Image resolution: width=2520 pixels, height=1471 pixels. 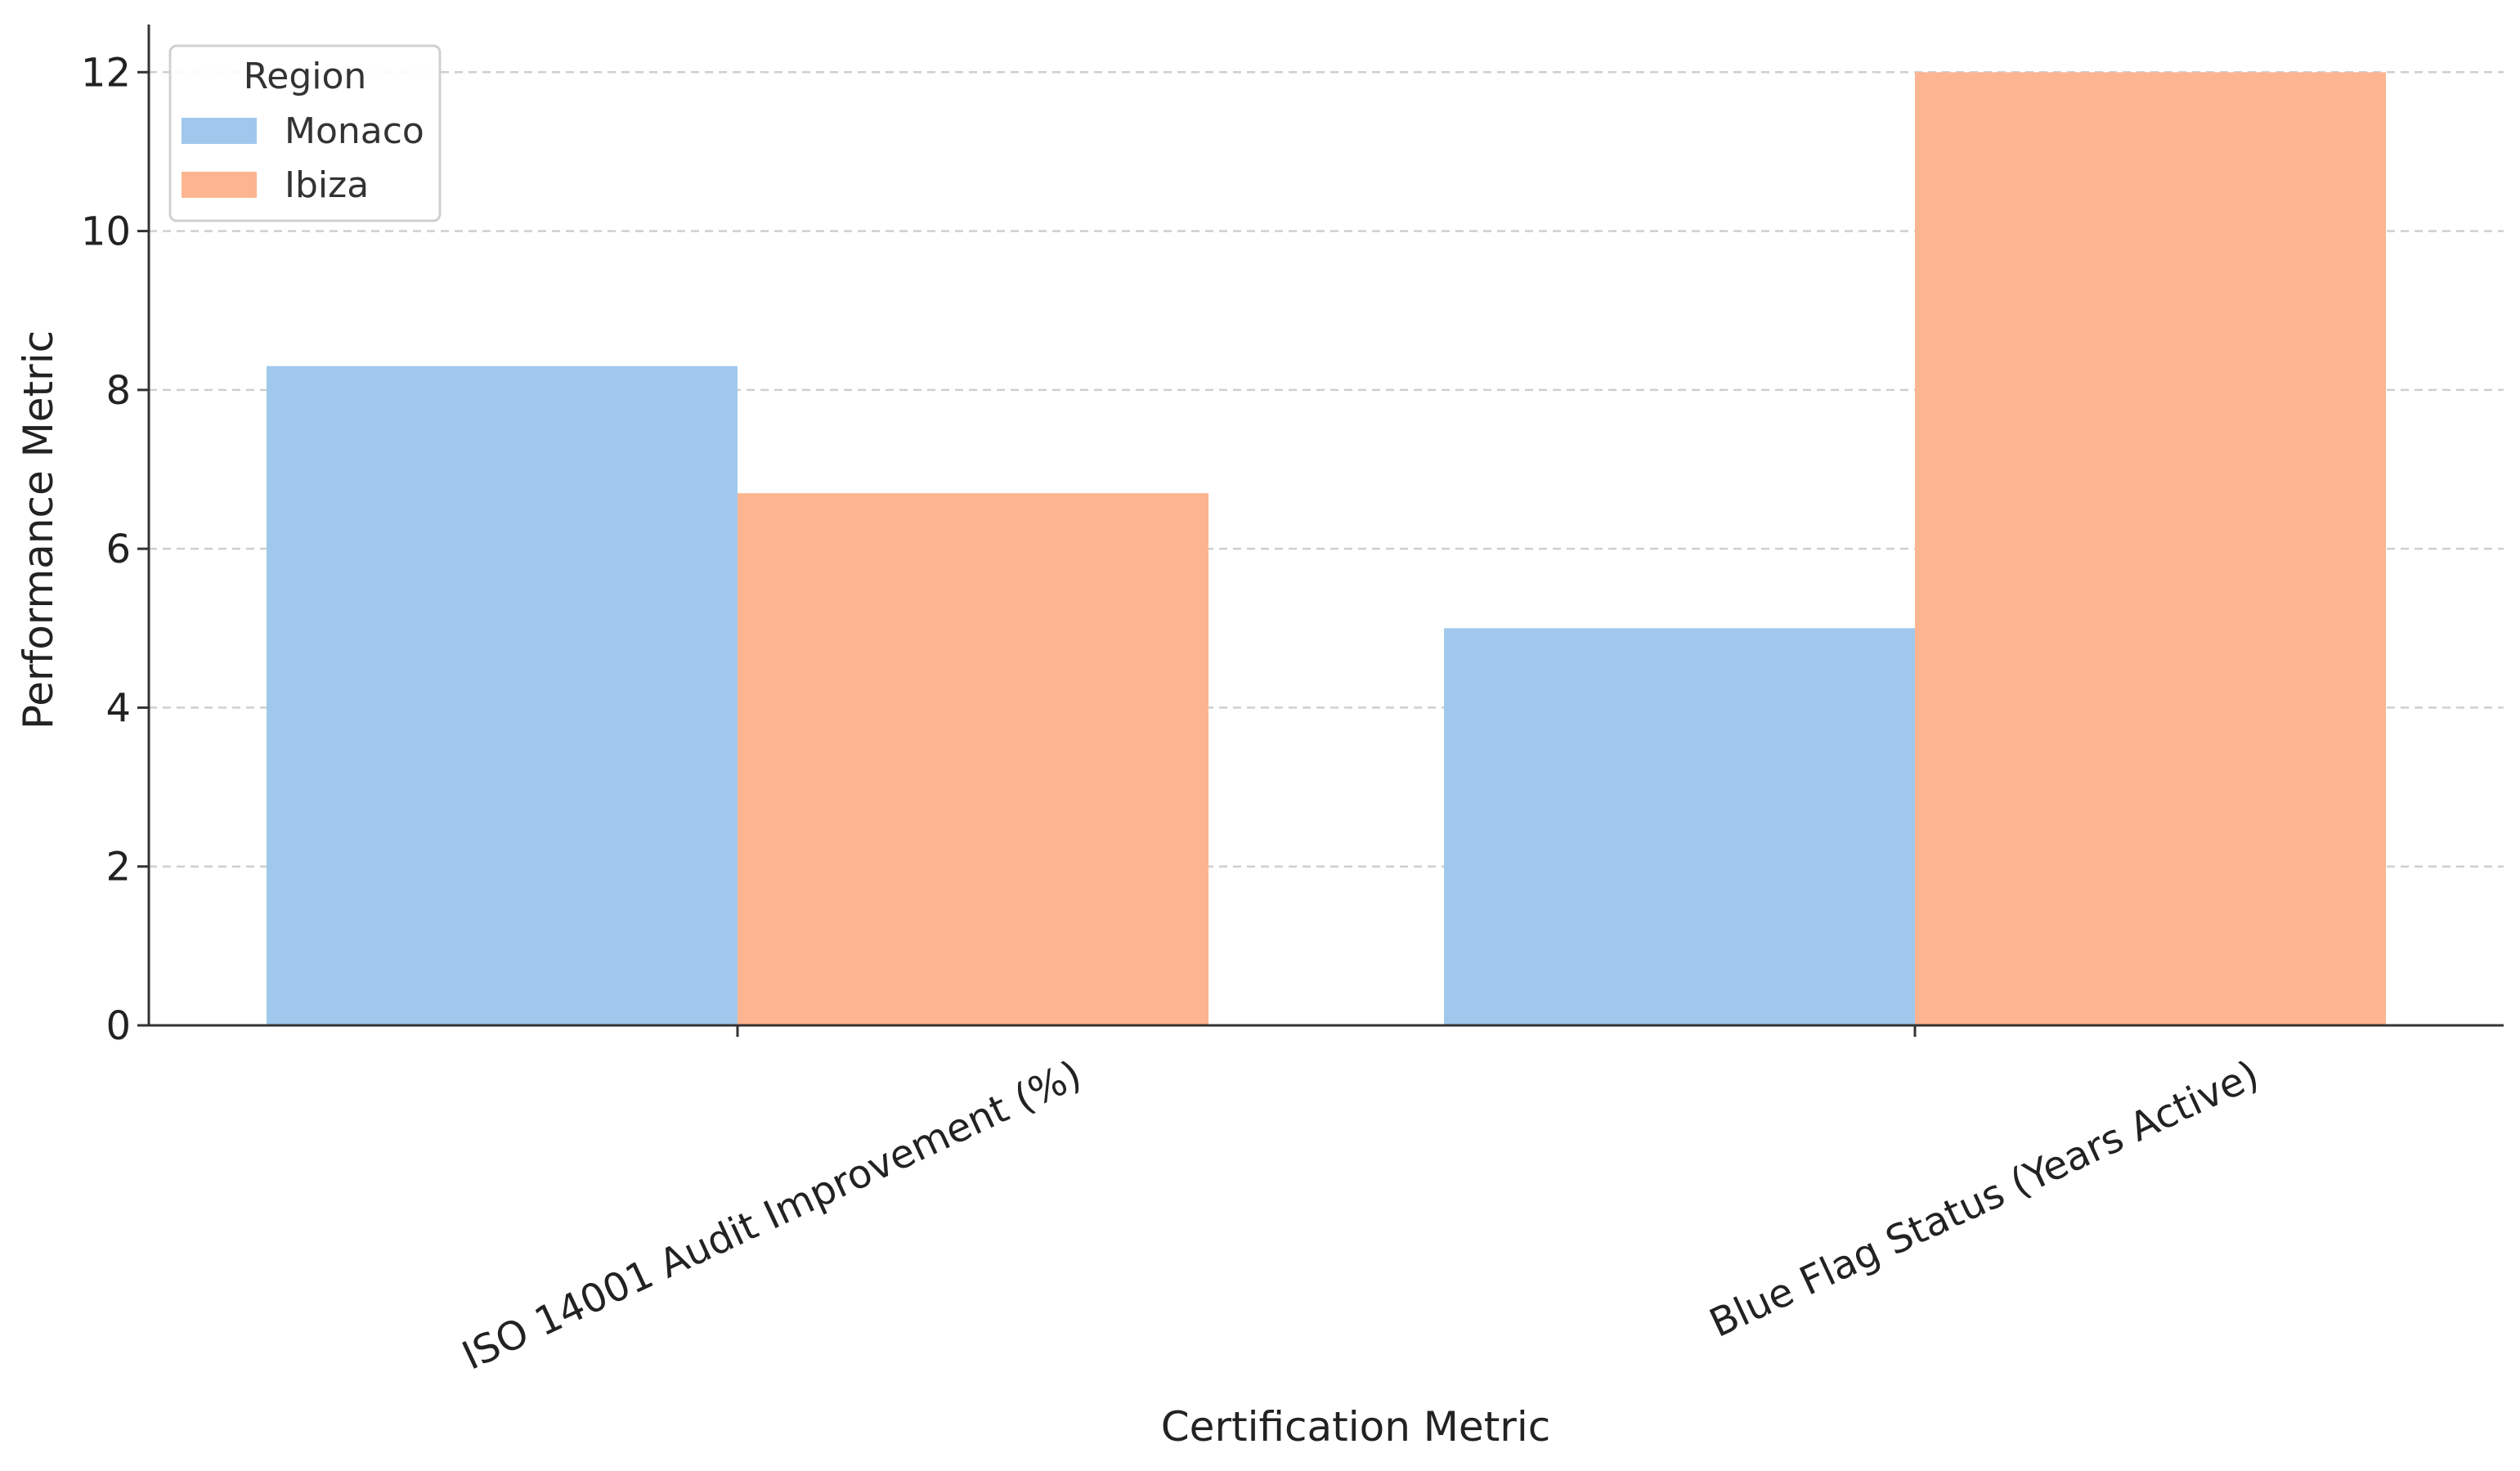 What do you see at coordinates (219, 185) in the screenshot?
I see `legend-swatch-ibiza` at bounding box center [219, 185].